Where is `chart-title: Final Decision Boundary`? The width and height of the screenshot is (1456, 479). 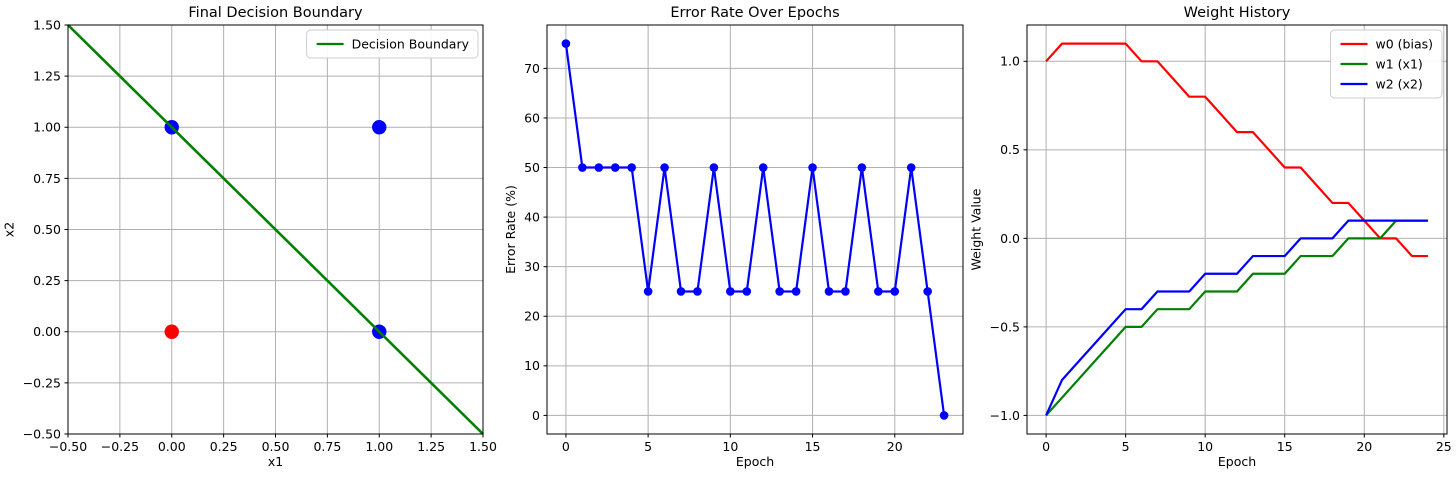
chart-title: Final Decision Boundary is located at coordinates (275, 13).